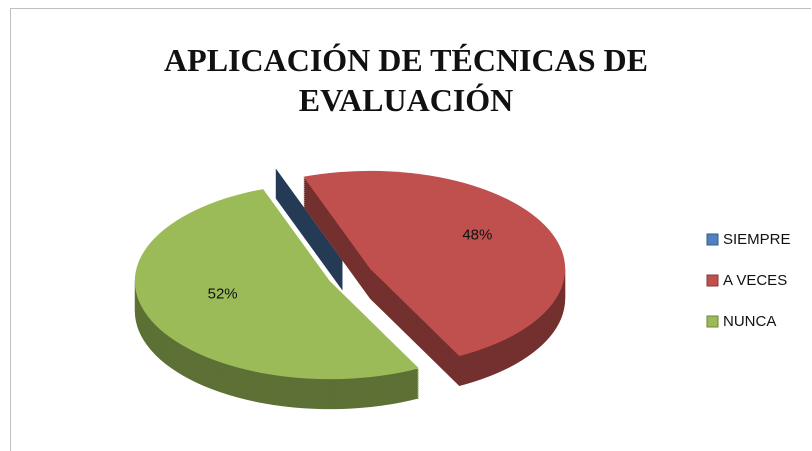 The width and height of the screenshot is (812, 451). I want to click on data-label: 48%, so click(477, 234).